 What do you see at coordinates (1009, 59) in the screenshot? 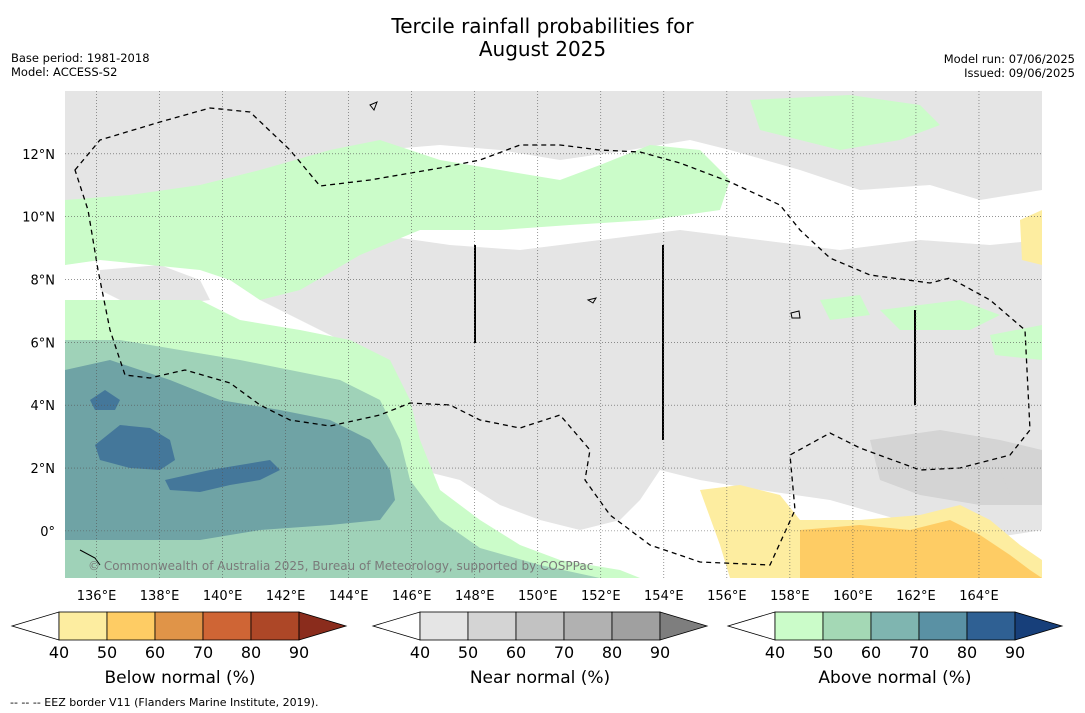
I see `model-run: Model run: 07/06/2025` at bounding box center [1009, 59].